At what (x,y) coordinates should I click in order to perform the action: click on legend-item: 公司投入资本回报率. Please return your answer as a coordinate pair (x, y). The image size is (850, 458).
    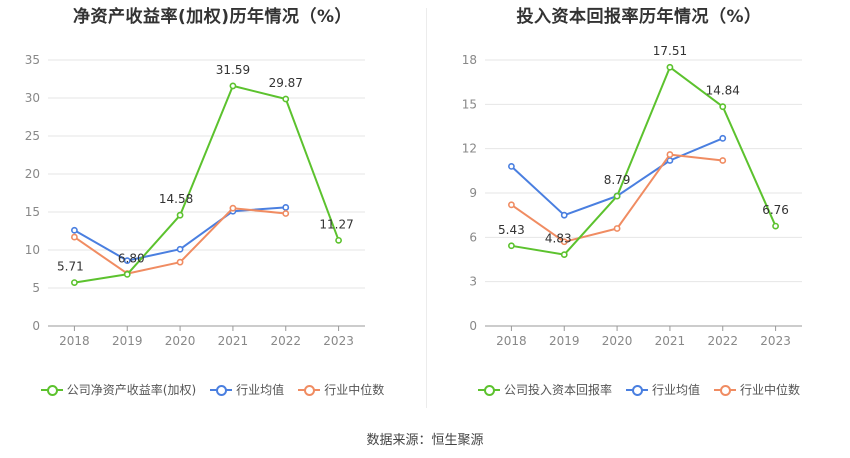
    Looking at the image, I should click on (544, 389).